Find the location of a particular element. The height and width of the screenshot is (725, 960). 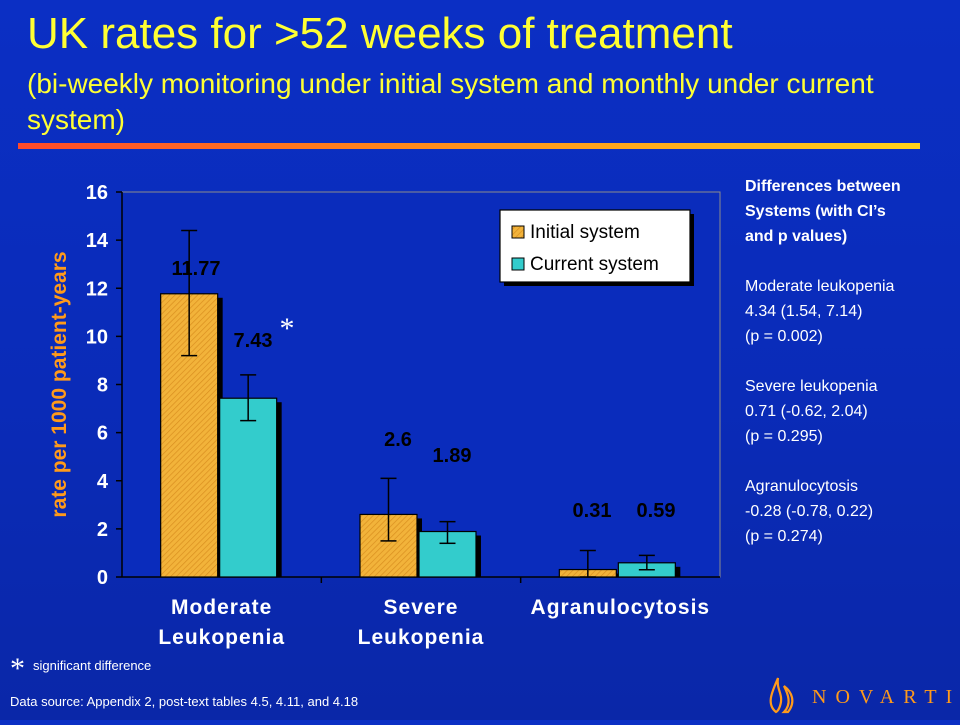

y-tick-label: 12 is located at coordinates (97, 289).